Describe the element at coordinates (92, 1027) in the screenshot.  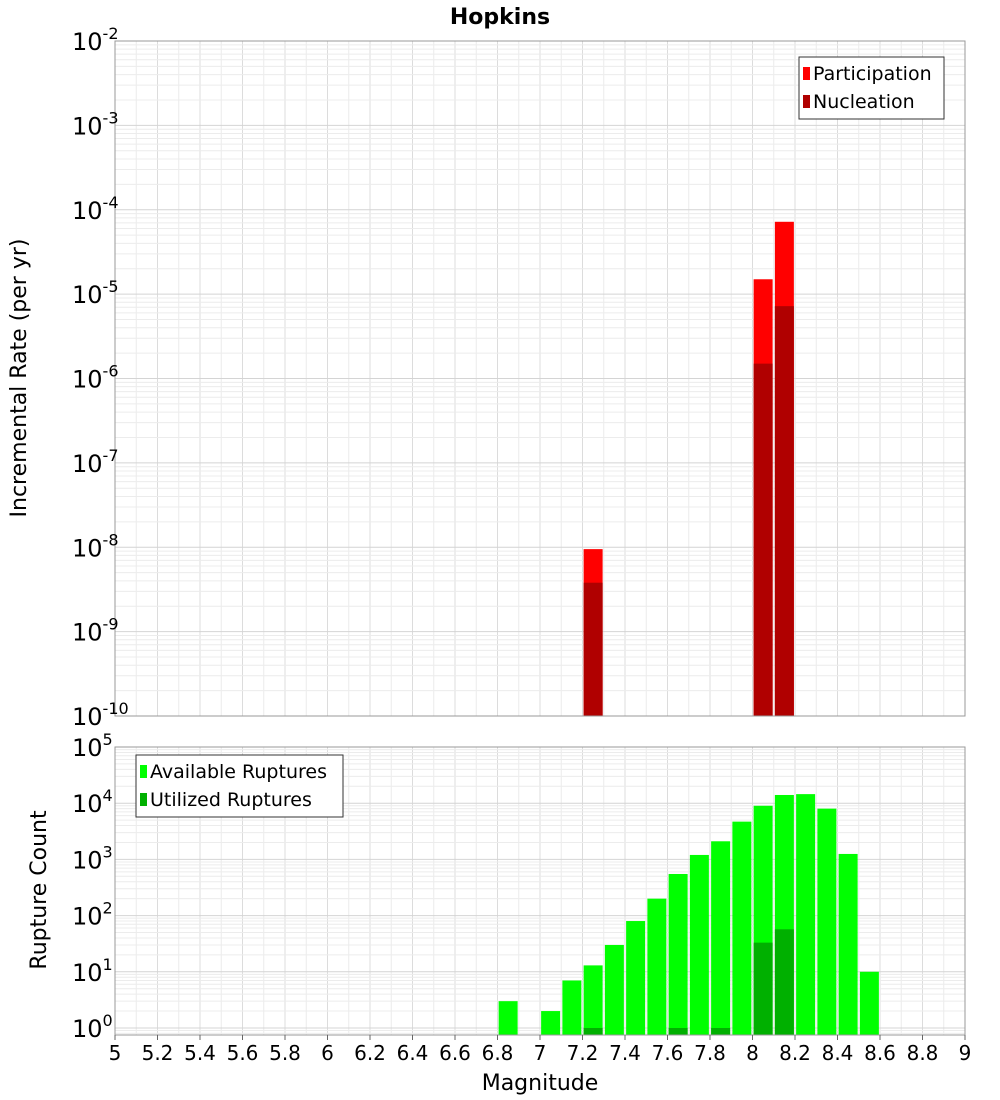
I see `bottom-y-tick-label: 10⁰` at that location.